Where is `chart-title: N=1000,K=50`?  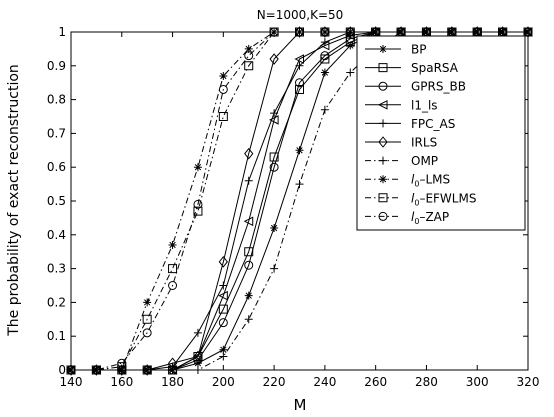
chart-title: N=1000,K=50 is located at coordinates (300, 15).